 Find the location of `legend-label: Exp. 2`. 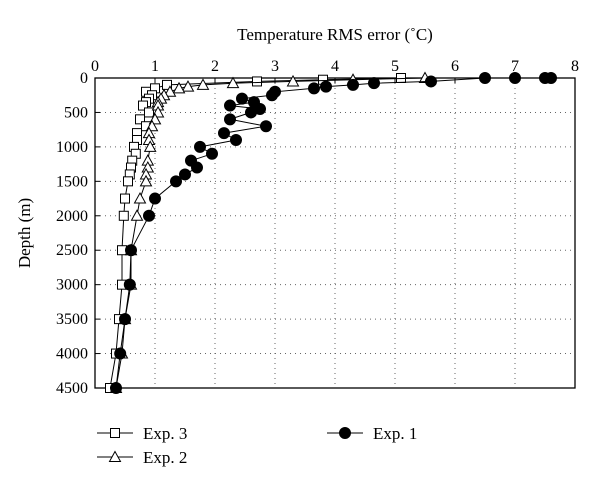

legend-label: Exp. 2 is located at coordinates (165, 457).